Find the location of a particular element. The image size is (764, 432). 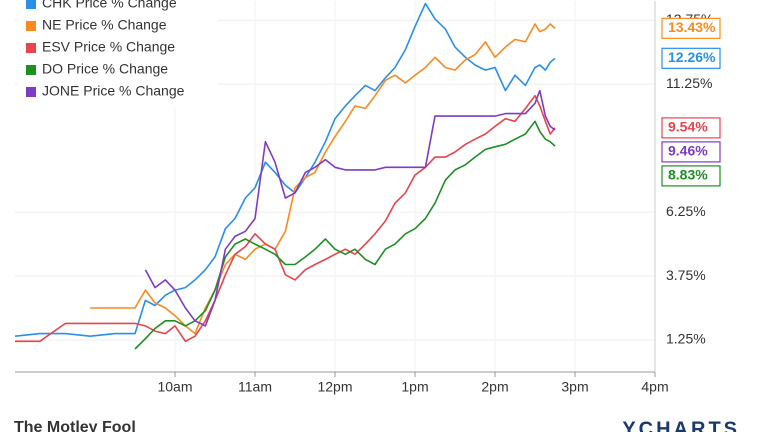

end-label: 9.54% is located at coordinates (688, 127).